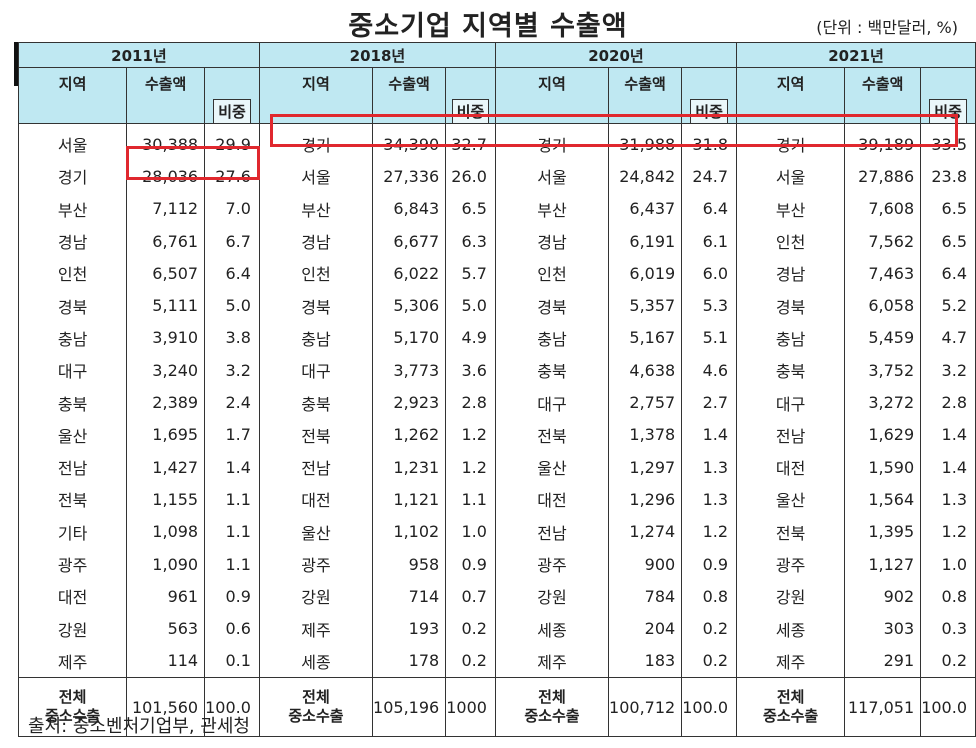 This screenshot has height=748, width=976. Describe the element at coordinates (645, 208) in the screenshot. I see `amount-cell: 6,437` at that location.